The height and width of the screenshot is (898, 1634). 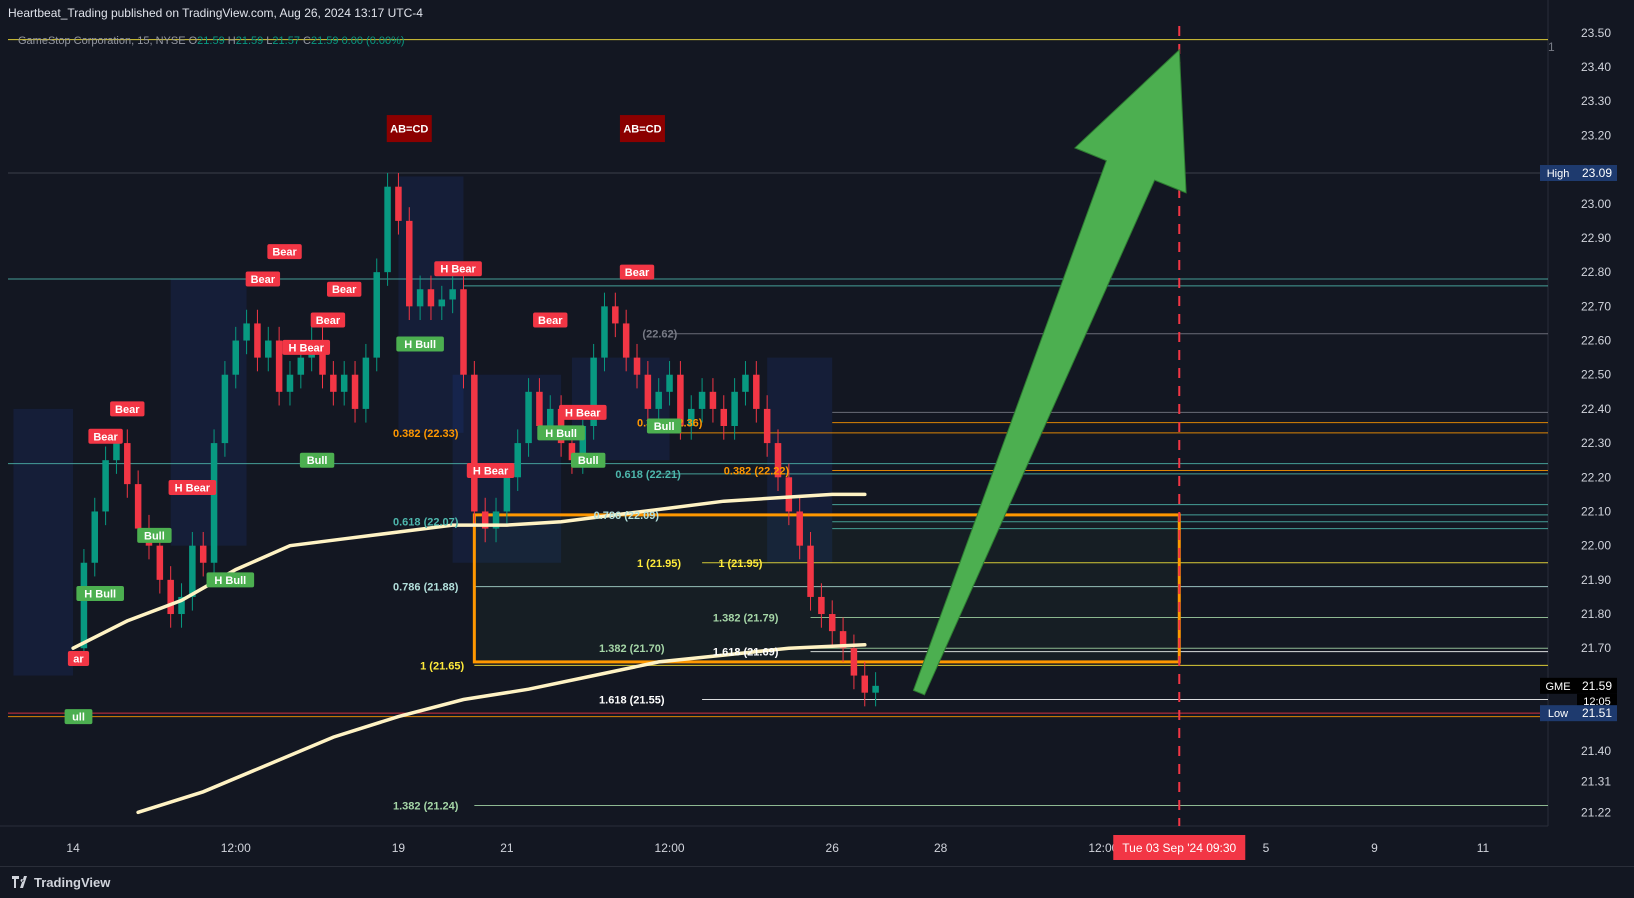 What do you see at coordinates (193, 41) in the screenshot?
I see `open-label: O` at bounding box center [193, 41].